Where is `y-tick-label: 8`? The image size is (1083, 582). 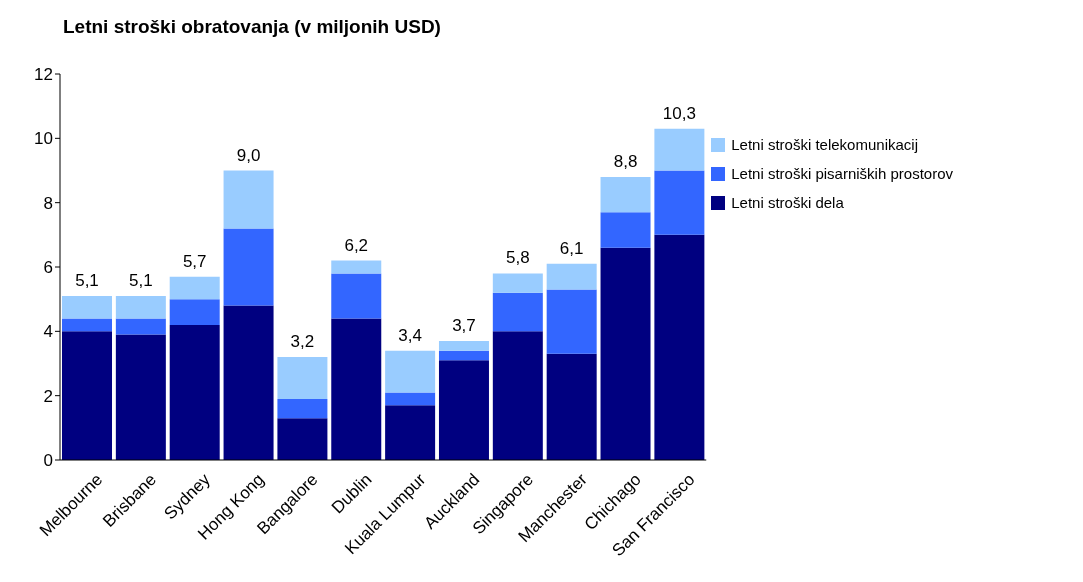 y-tick-label: 8 is located at coordinates (48, 203).